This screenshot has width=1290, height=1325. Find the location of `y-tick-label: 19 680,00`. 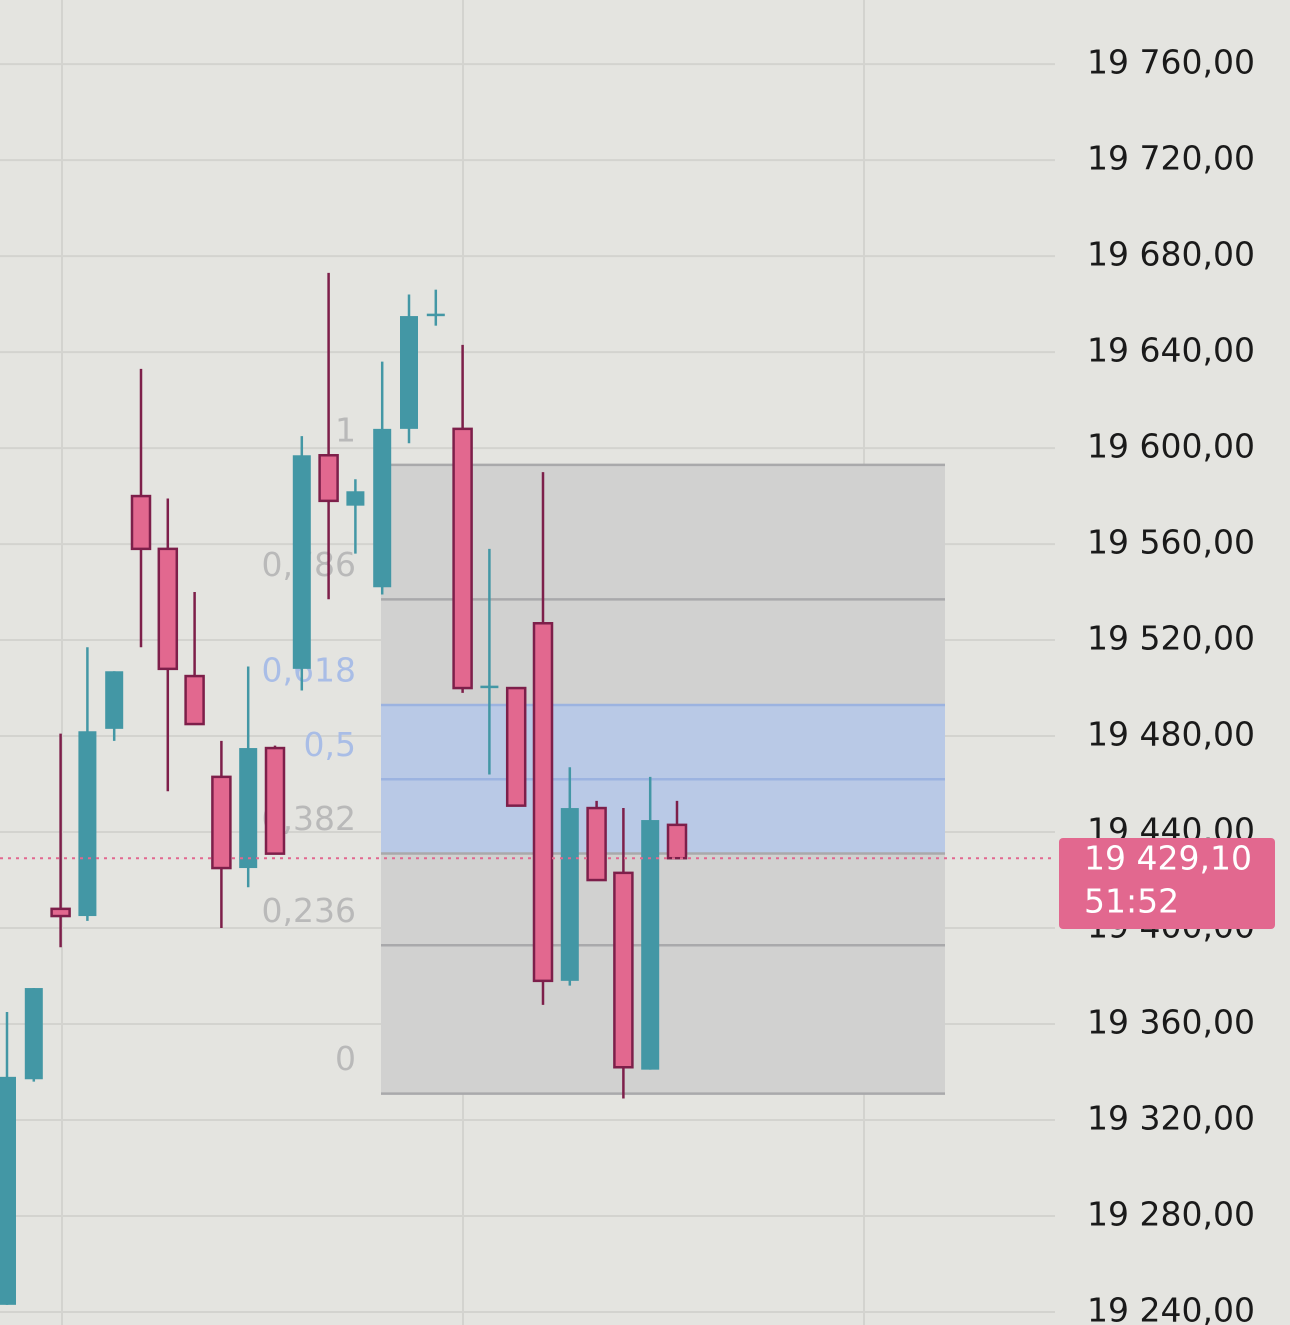

y-tick-label: 19 680,00 is located at coordinates (1171, 254).